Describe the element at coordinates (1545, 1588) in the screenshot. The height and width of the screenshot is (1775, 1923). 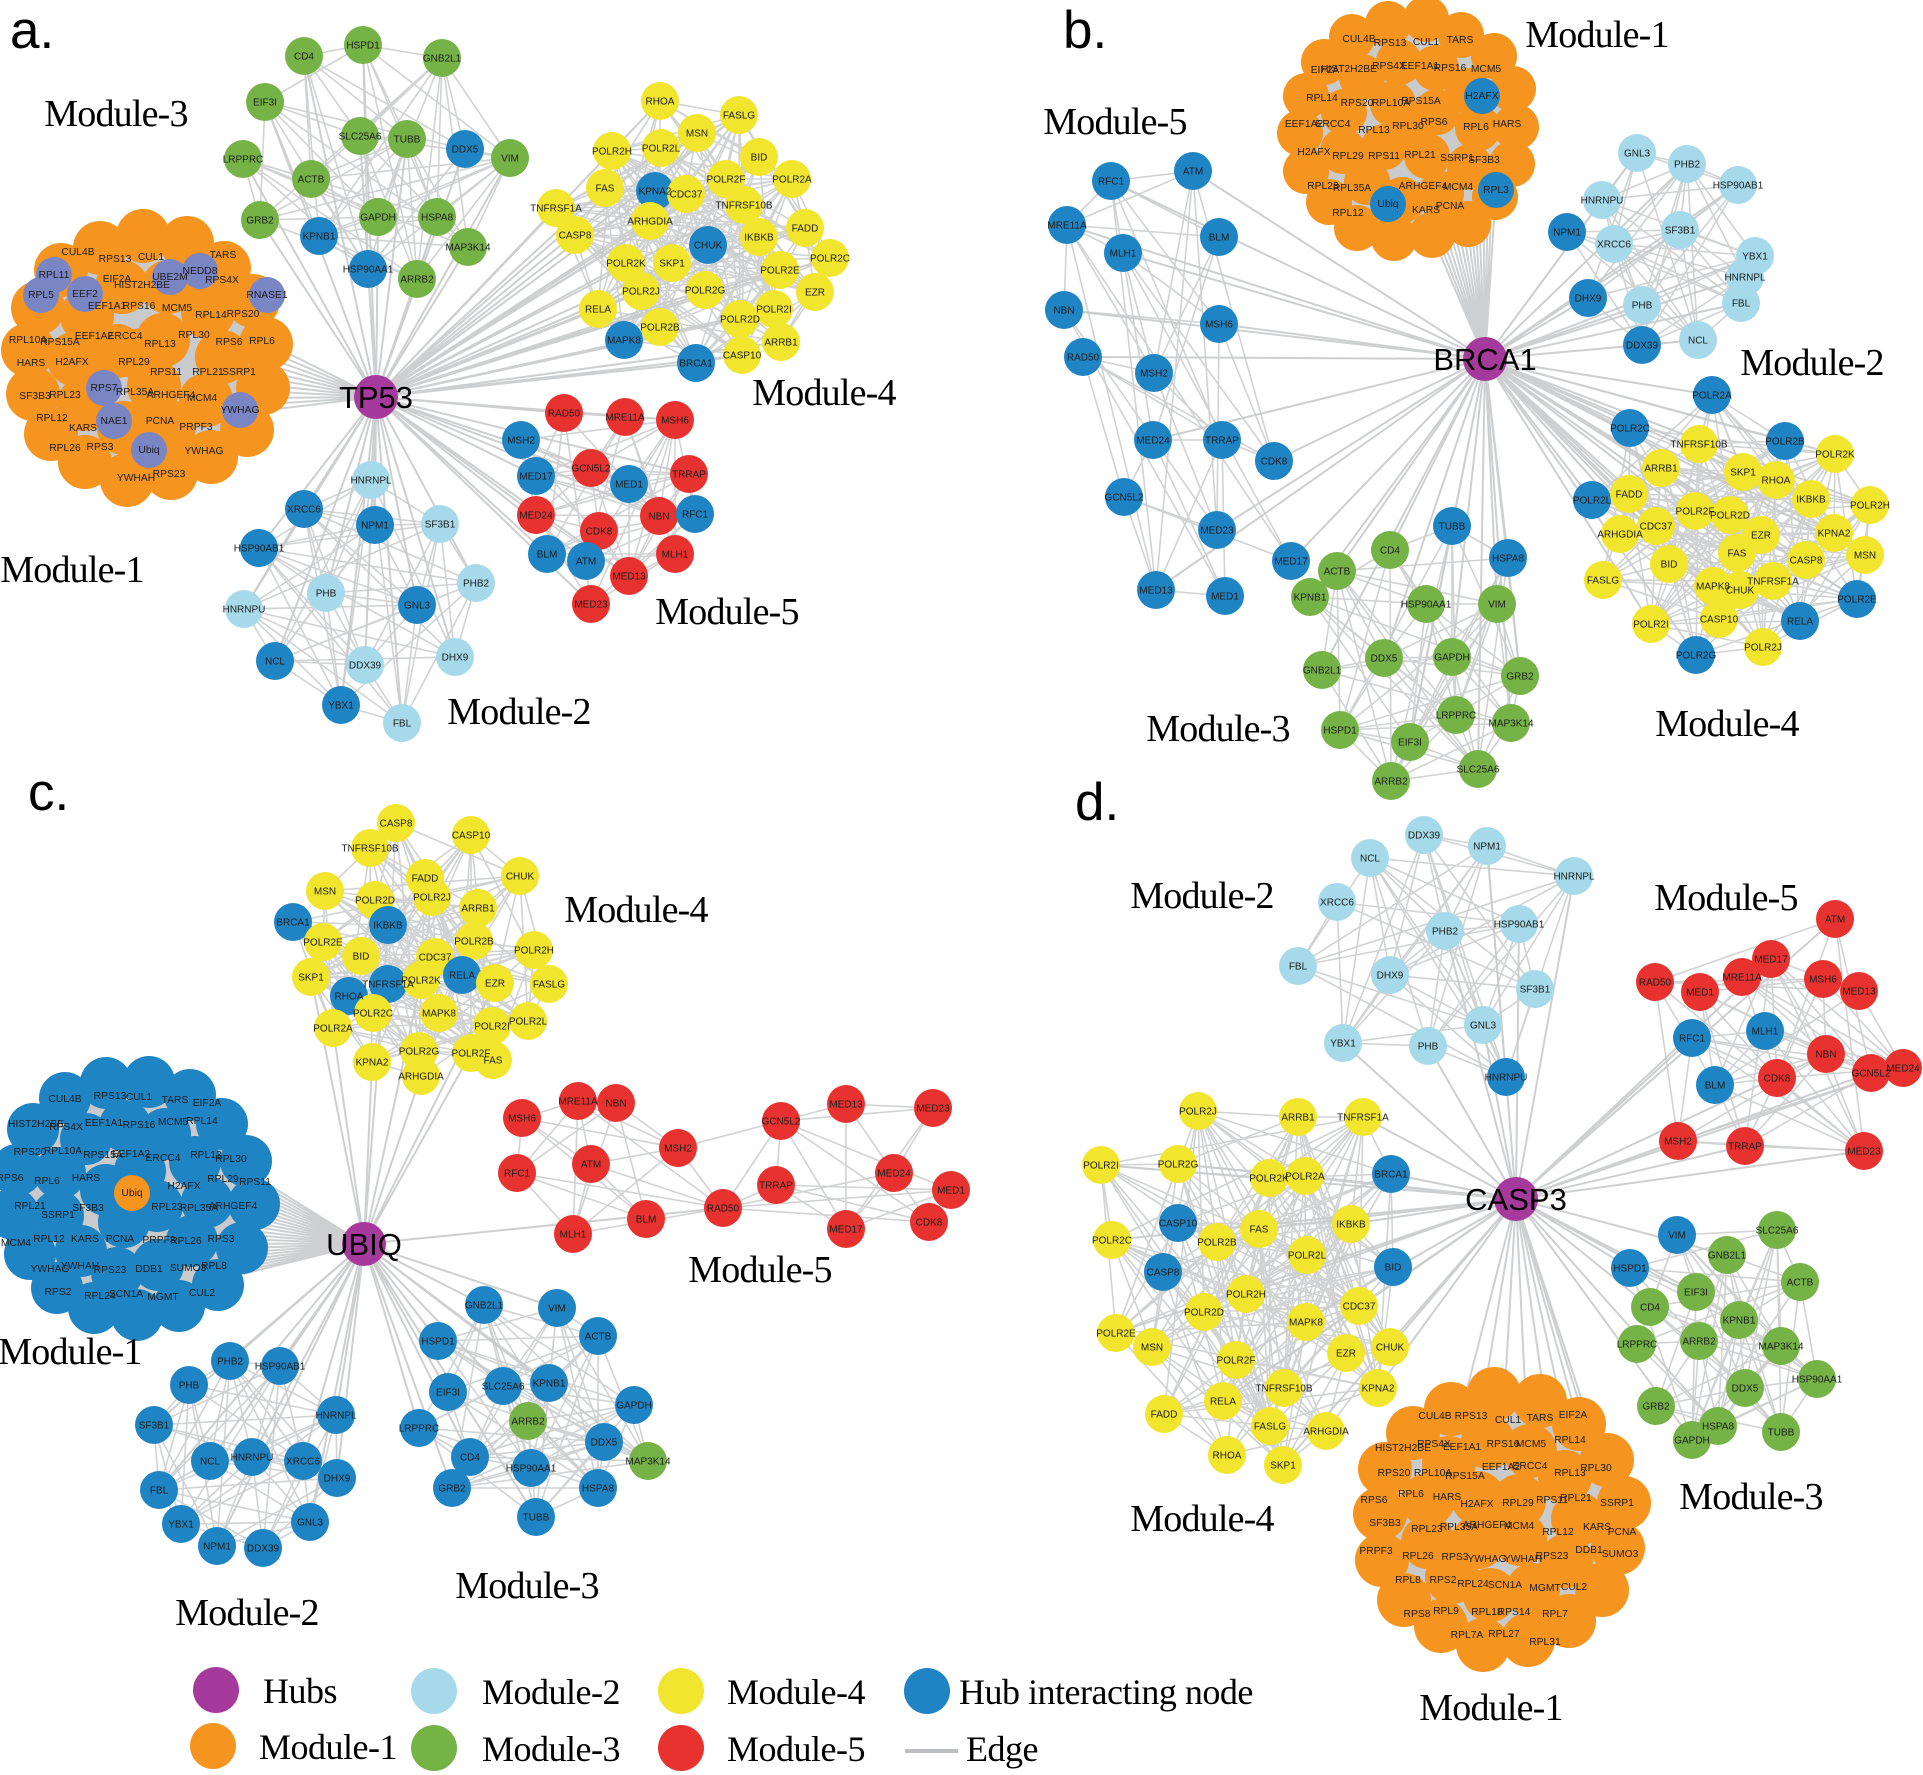
I see `svg-text: MGMT` at that location.